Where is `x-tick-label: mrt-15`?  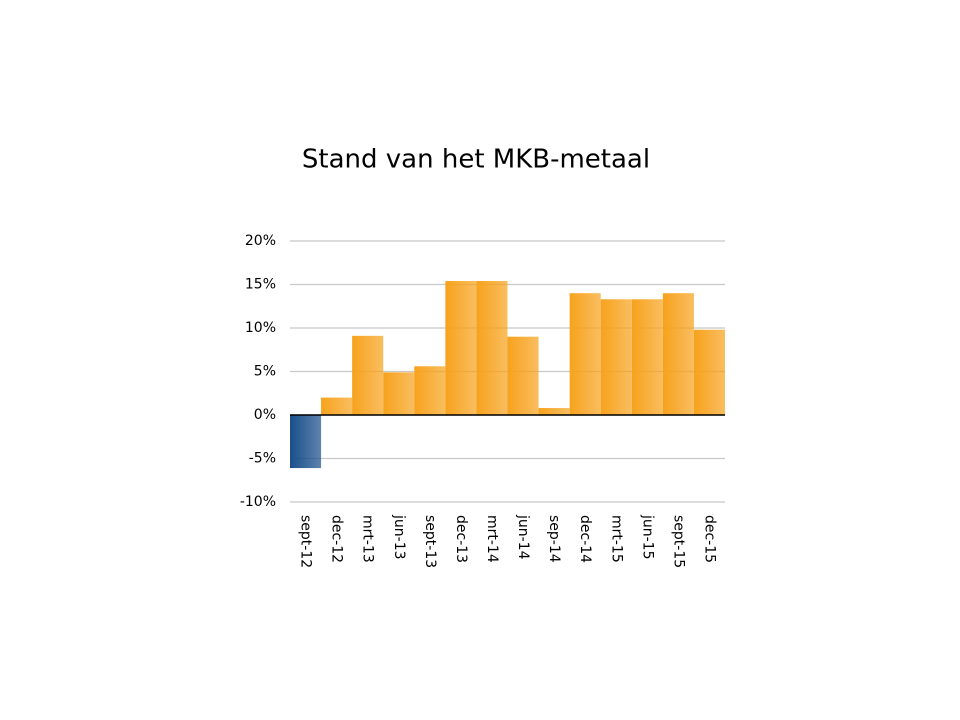 x-tick-label: mrt-15 is located at coordinates (616, 539).